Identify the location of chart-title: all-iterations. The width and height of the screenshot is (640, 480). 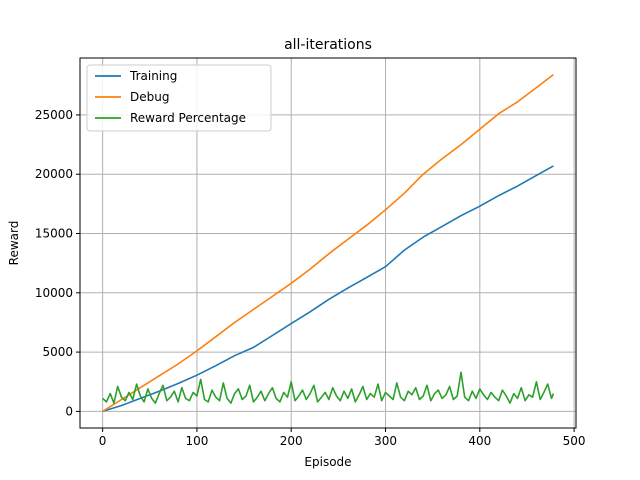
(328, 45).